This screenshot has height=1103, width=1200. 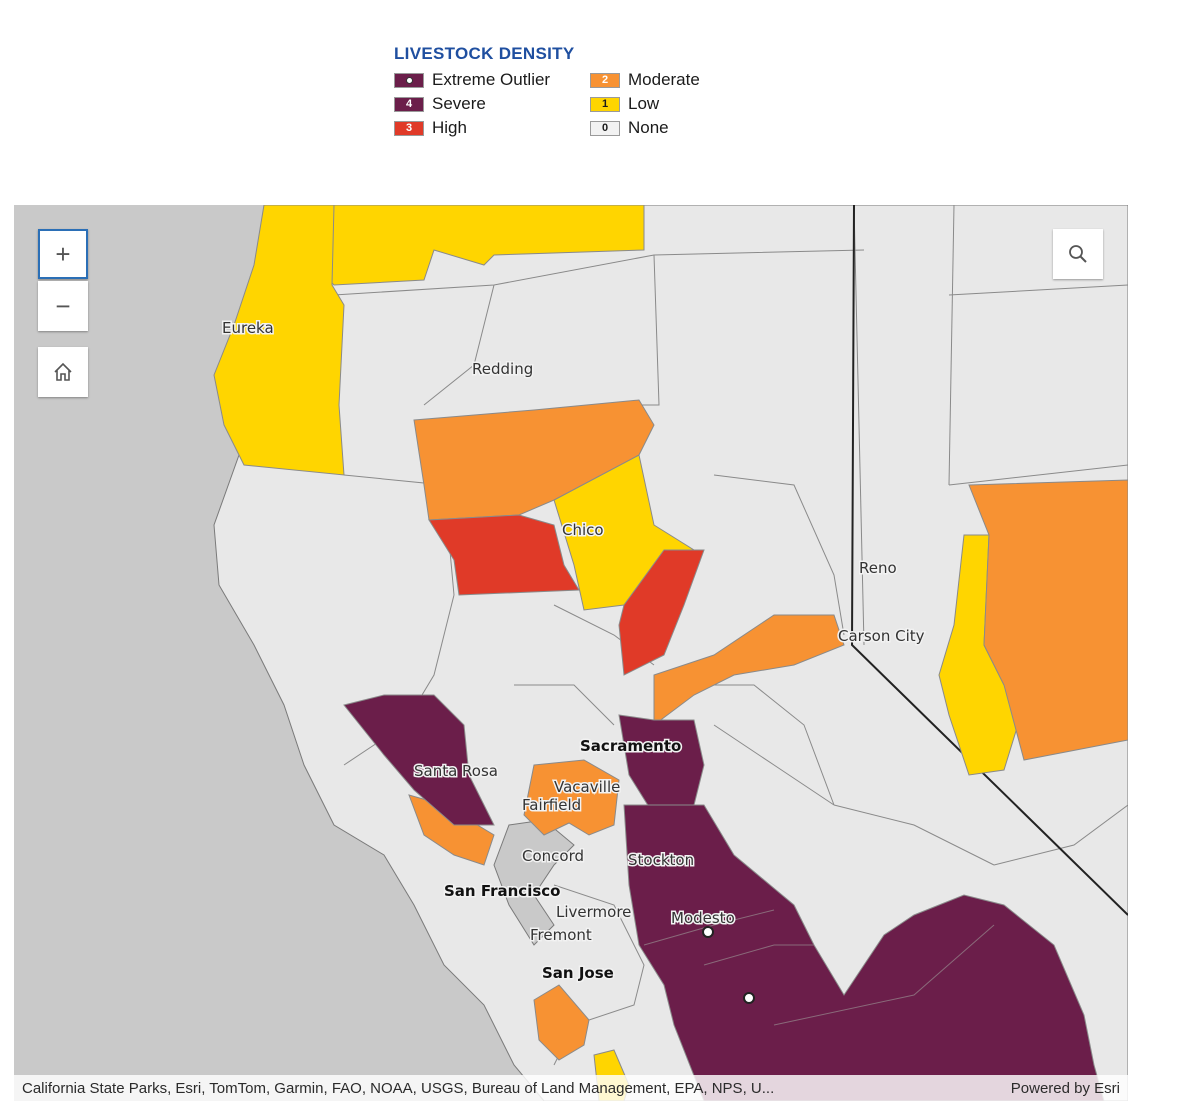 What do you see at coordinates (605, 128) in the screenshot?
I see `none-swatch: 0` at bounding box center [605, 128].